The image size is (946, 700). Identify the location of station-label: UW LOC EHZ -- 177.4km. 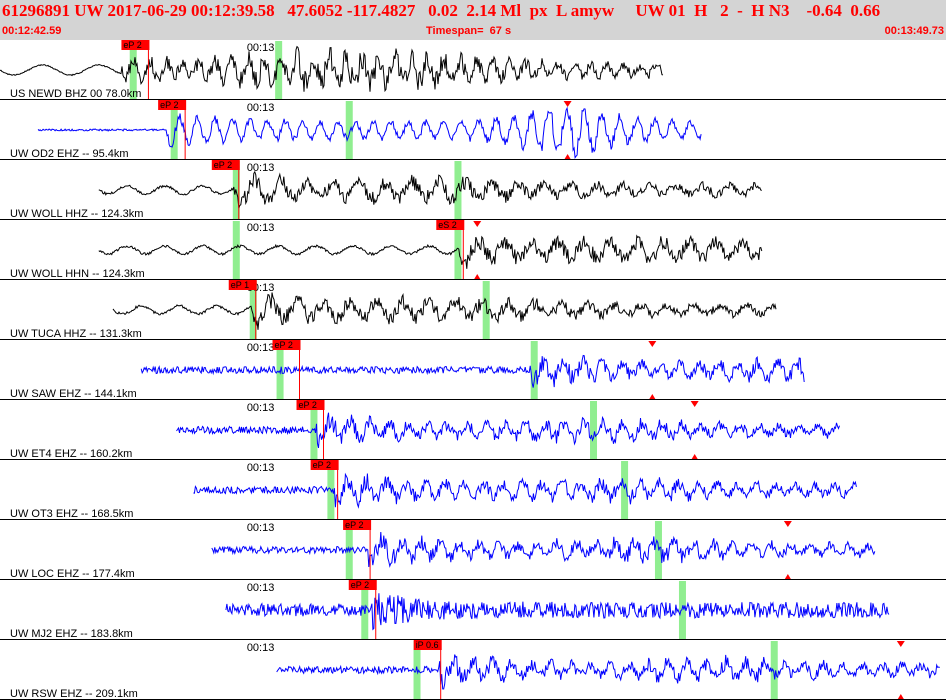
(72, 574).